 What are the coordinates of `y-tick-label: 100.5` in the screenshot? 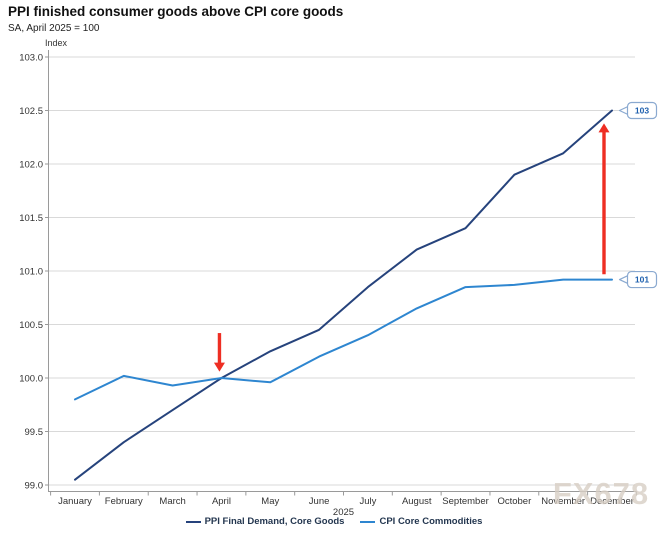 It's located at (31, 325).